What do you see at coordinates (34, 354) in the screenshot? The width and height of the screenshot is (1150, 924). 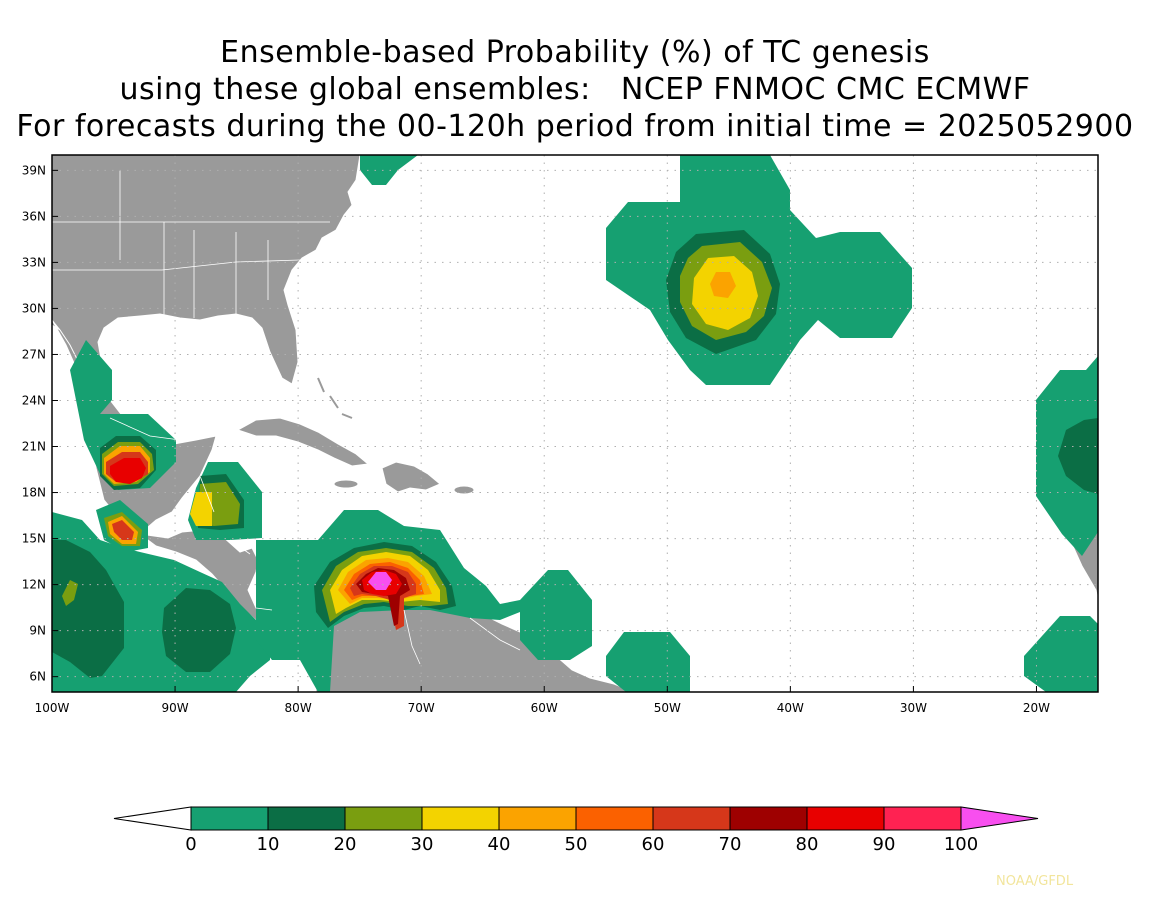 I see `lat-tick-label: 27N` at bounding box center [34, 354].